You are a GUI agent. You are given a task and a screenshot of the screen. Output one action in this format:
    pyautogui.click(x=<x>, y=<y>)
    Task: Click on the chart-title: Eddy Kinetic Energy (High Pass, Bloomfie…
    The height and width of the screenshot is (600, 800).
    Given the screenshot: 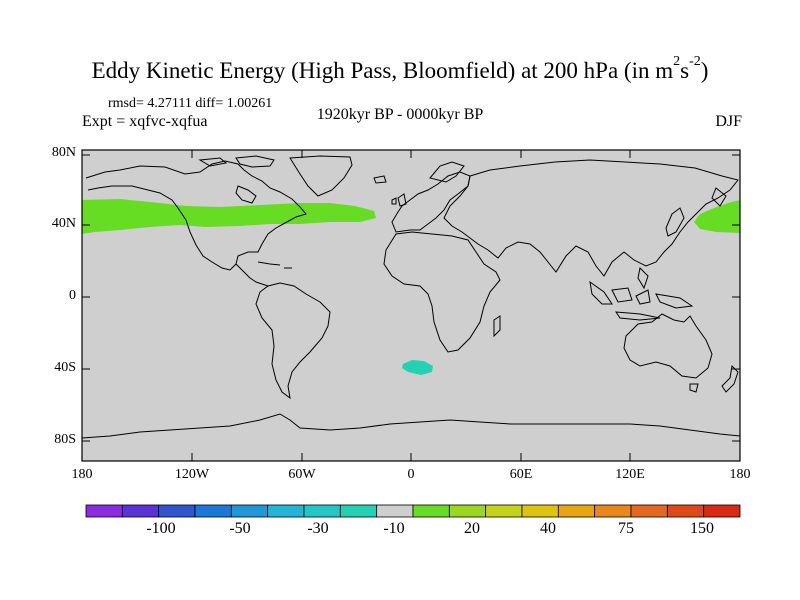 What is the action you would take?
    pyautogui.click(x=400, y=68)
    